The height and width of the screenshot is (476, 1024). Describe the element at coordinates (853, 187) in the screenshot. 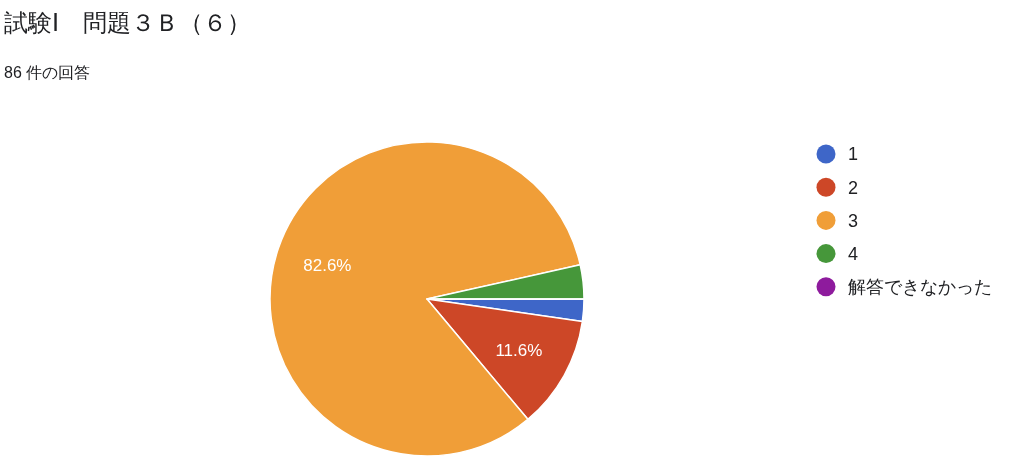

I see `legend-label: 2` at that location.